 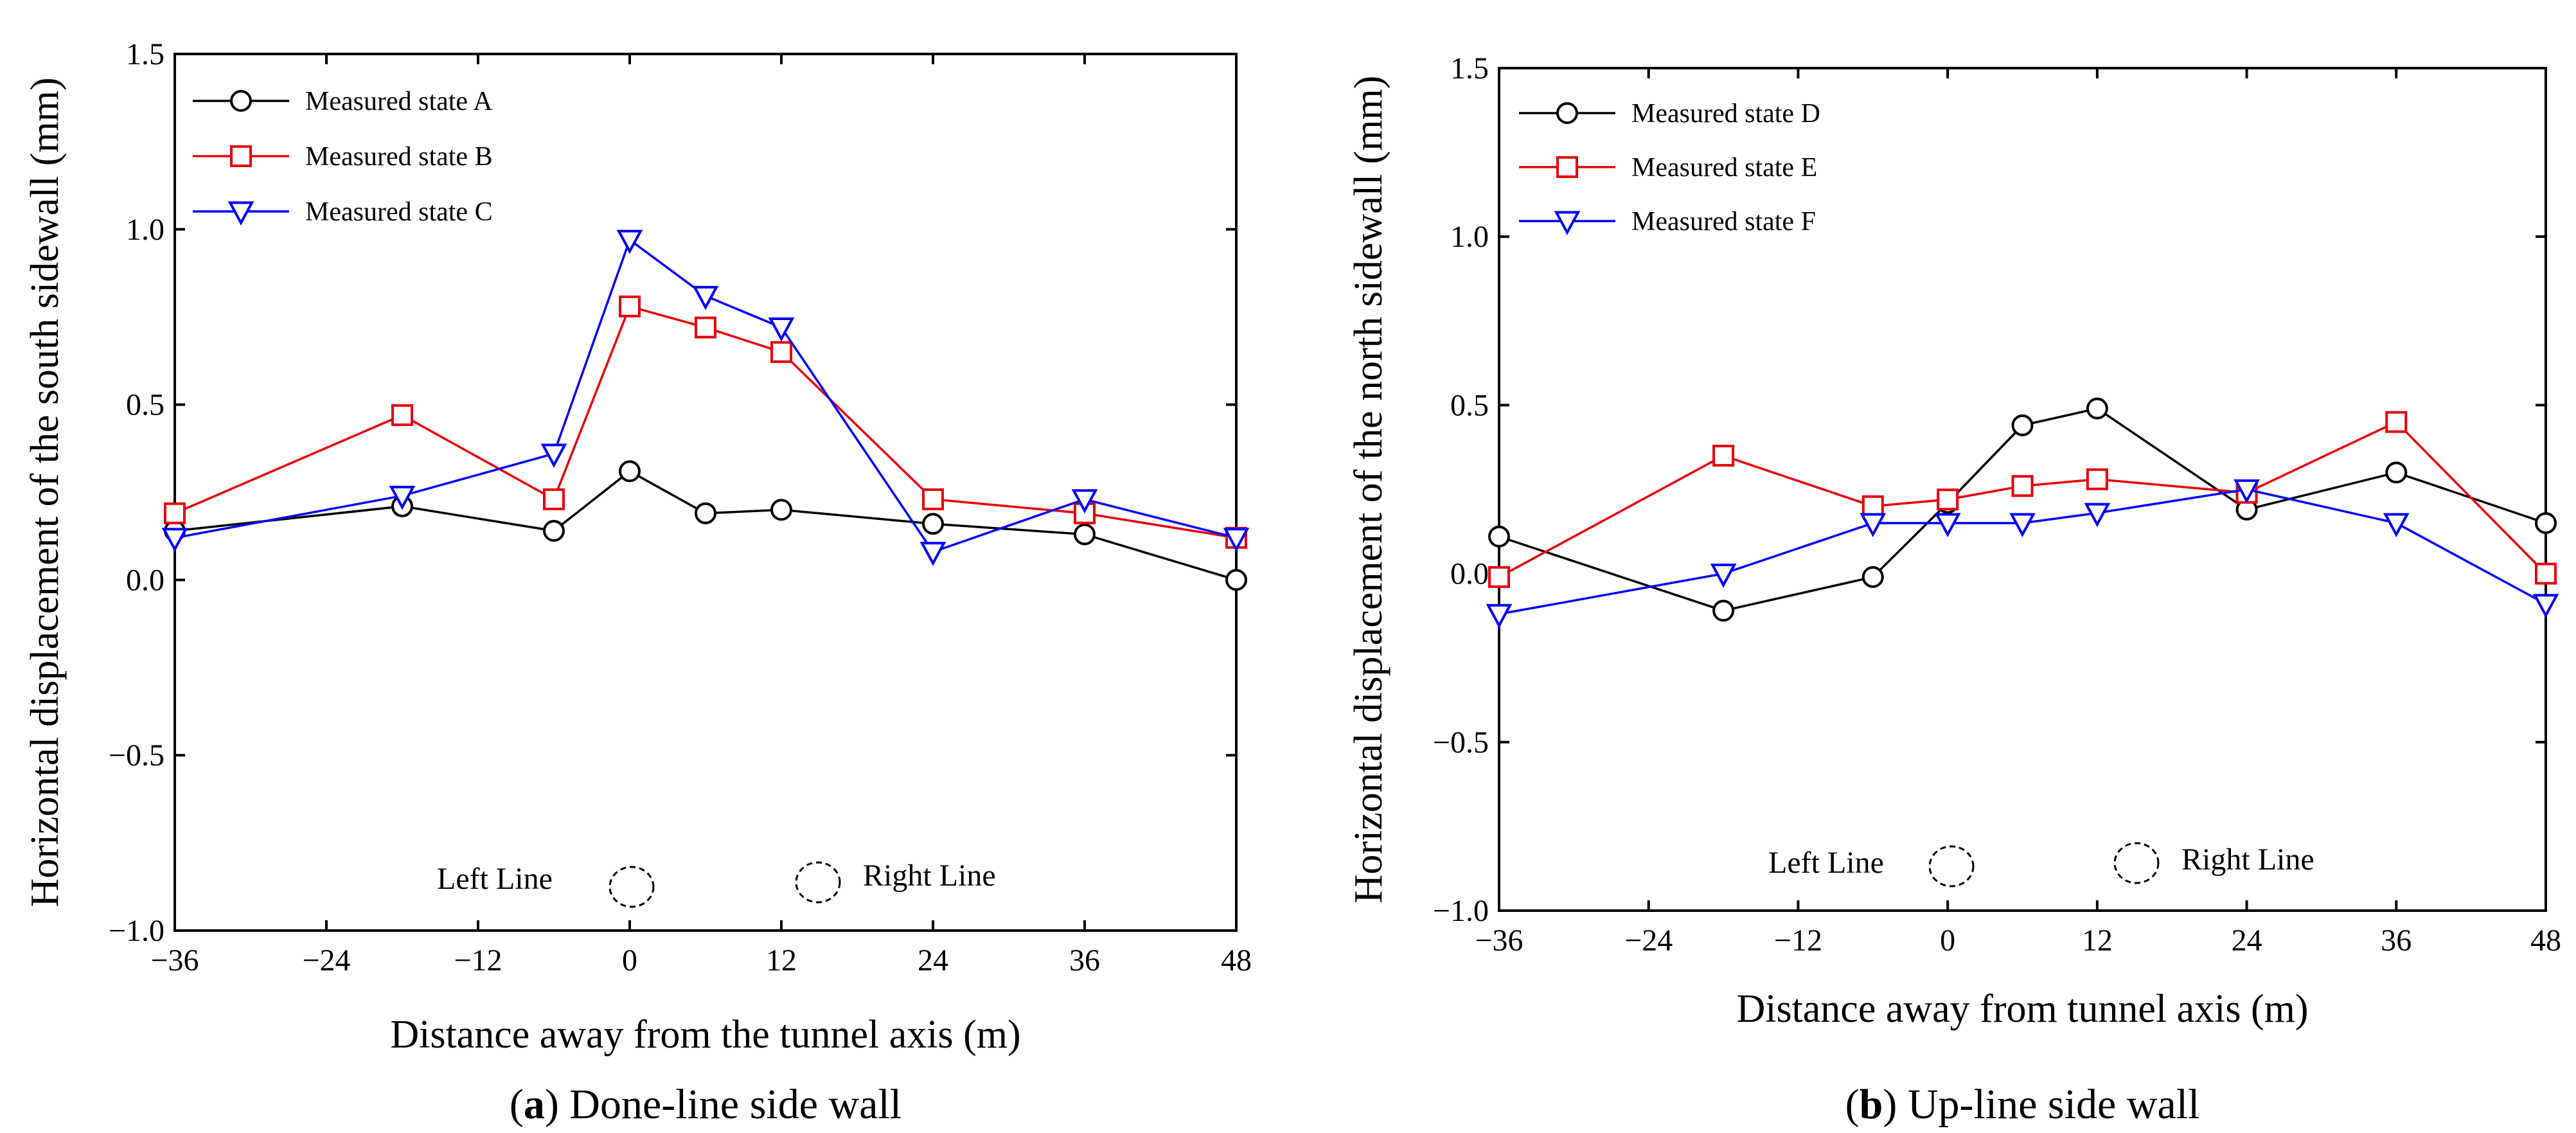 What do you see at coordinates (478, 960) in the screenshot?
I see `x-tick-label: −12` at bounding box center [478, 960].